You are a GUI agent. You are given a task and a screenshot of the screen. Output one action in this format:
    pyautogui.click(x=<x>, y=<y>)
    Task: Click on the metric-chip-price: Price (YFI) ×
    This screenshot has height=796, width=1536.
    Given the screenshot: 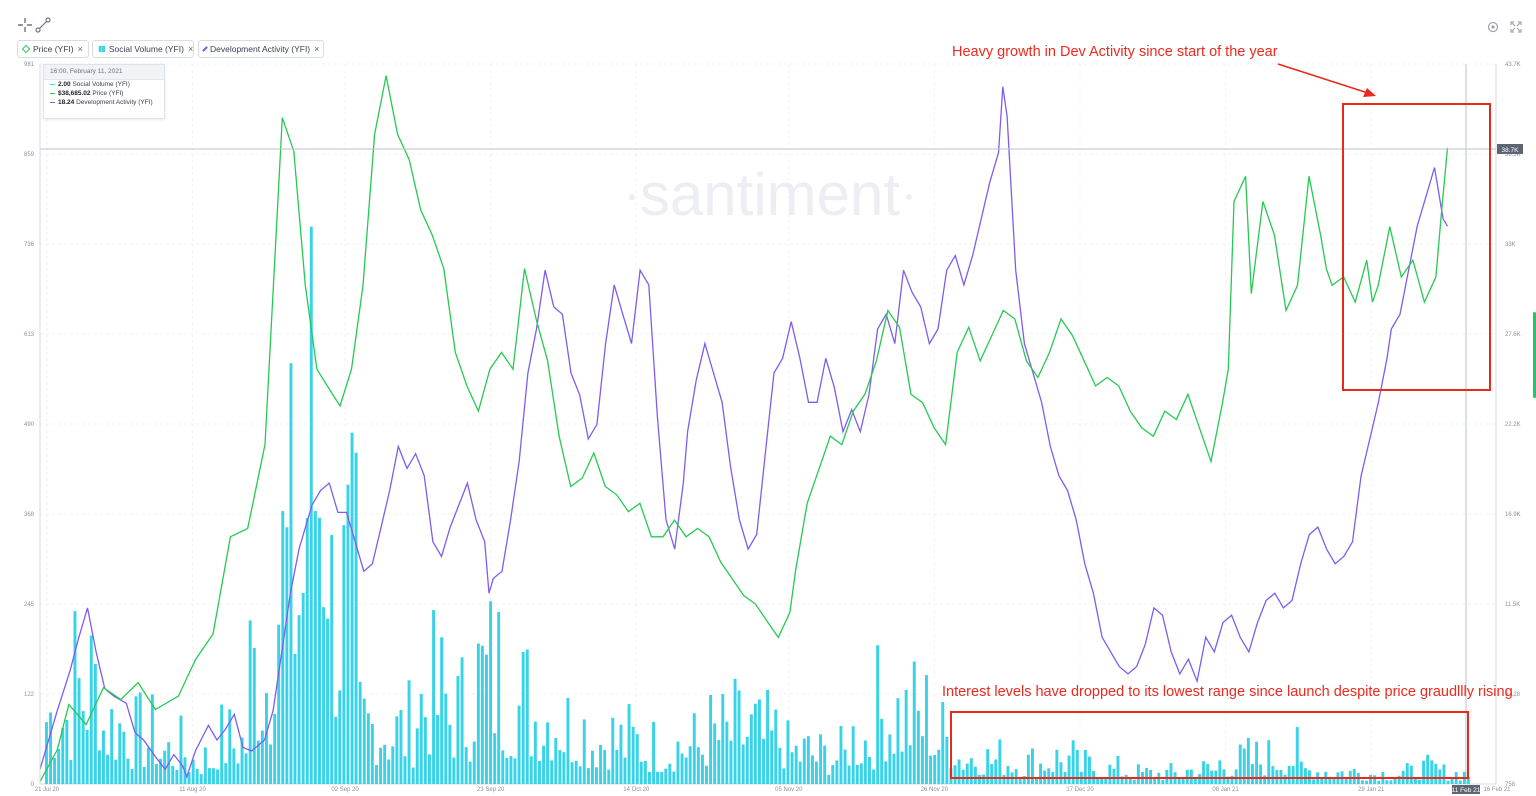 What is the action you would take?
    pyautogui.click(x=53, y=49)
    